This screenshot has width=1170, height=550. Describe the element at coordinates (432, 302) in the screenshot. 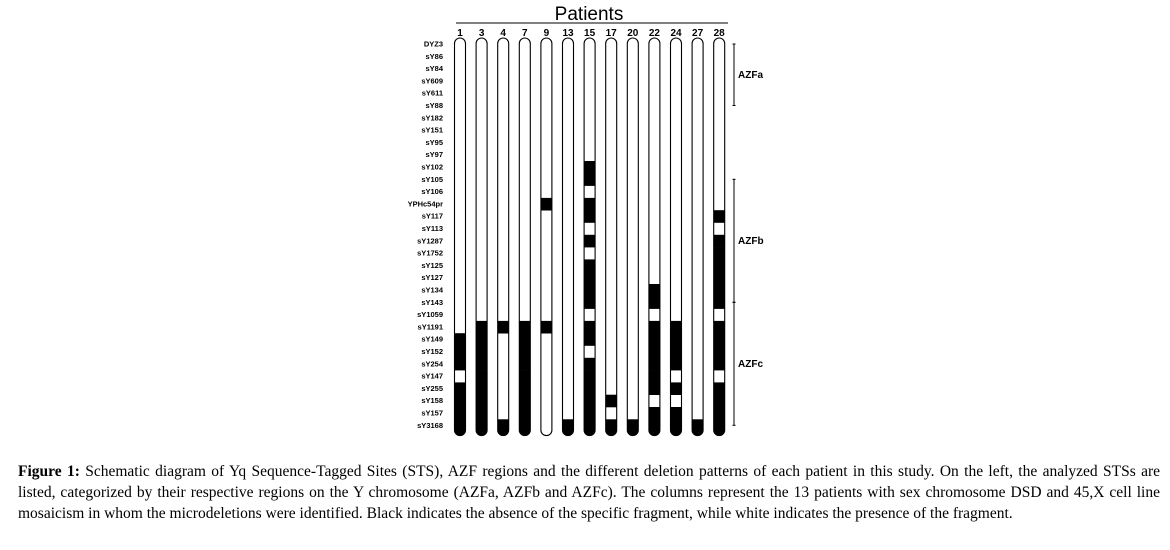

I see `marker-label: sY143` at that location.